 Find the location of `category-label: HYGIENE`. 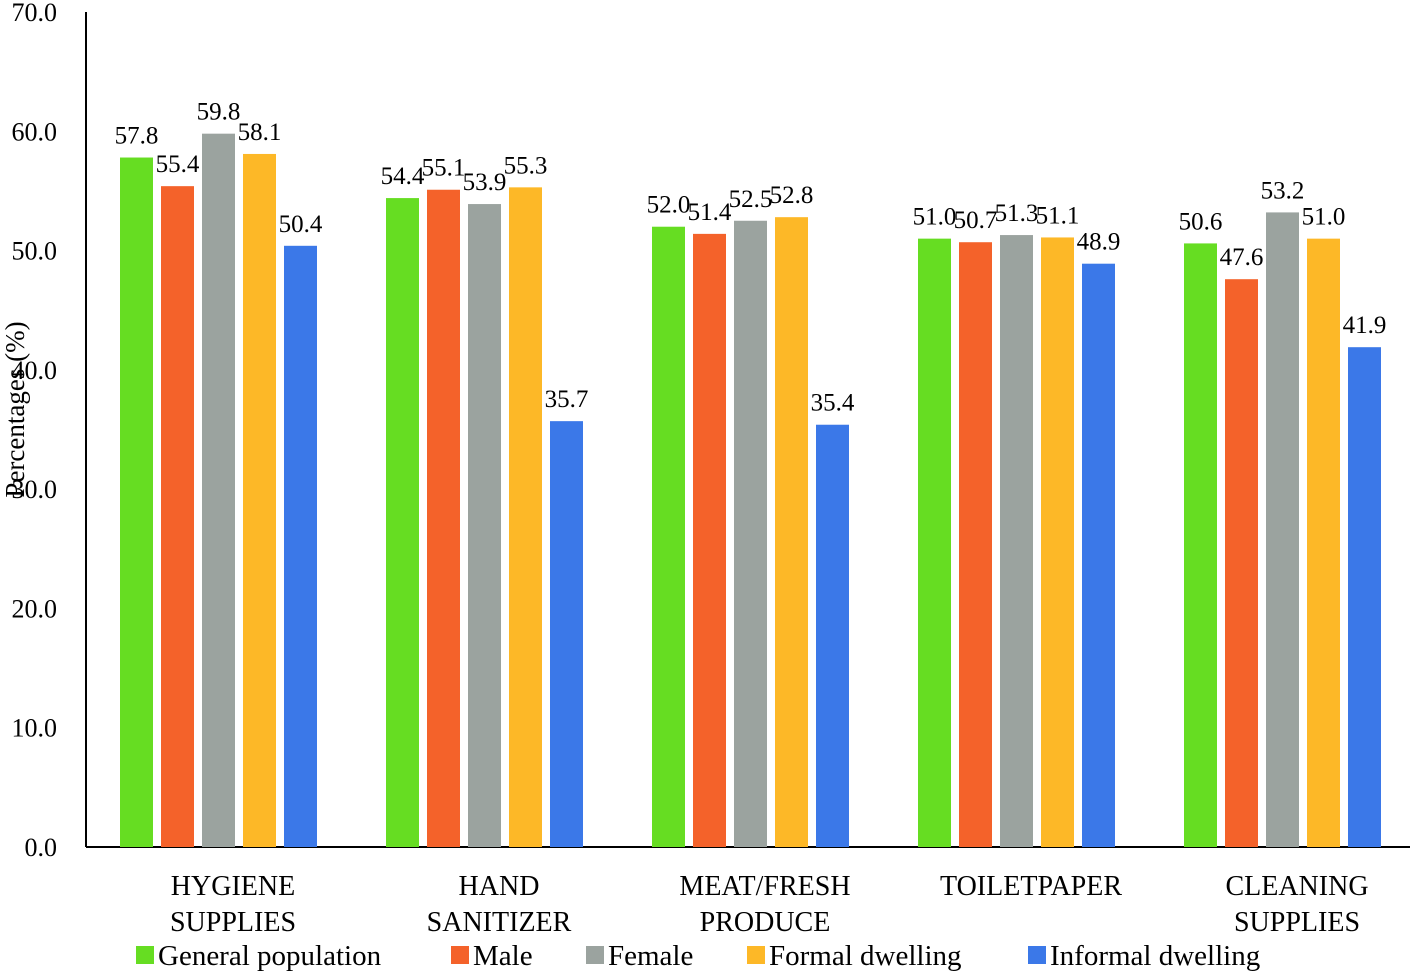

category-label: HYGIENE is located at coordinates (233, 886).